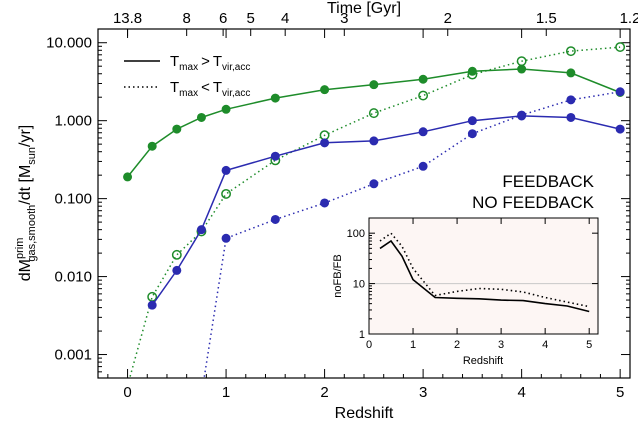 The height and width of the screenshot is (429, 638). Describe the element at coordinates (546, 18) in the screenshot. I see `top-tick-label: 1.5` at that location.